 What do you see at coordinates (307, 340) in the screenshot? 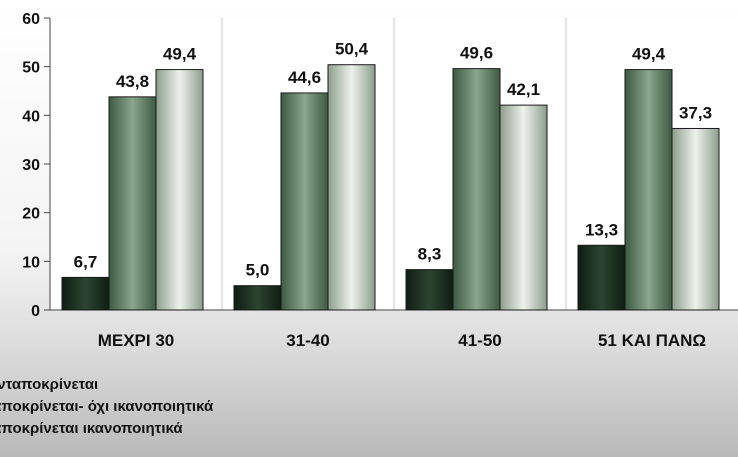
I see `category-label: 31-40` at bounding box center [307, 340].